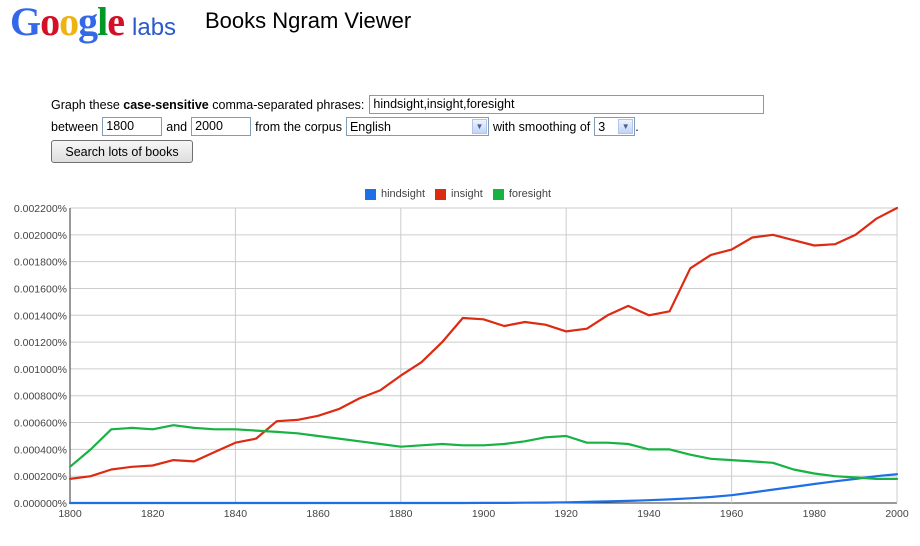 The image size is (920, 546). Describe the element at coordinates (236, 514) in the screenshot. I see `x-tick-label: 1840` at that location.